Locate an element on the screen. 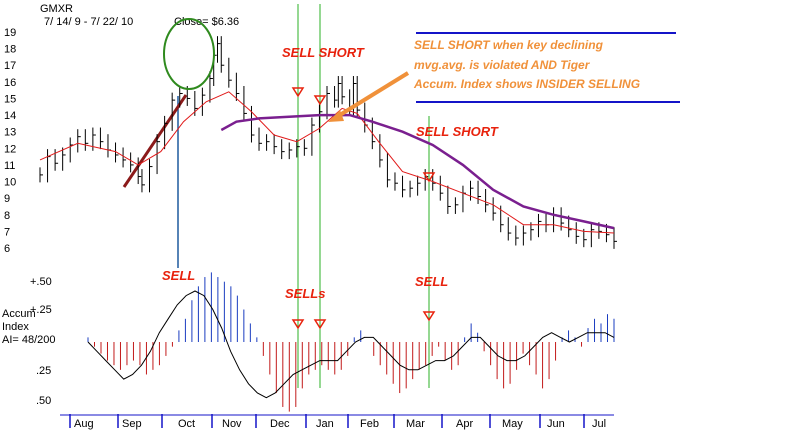 The height and width of the screenshot is (437, 800). month-label: May is located at coordinates (512, 424).